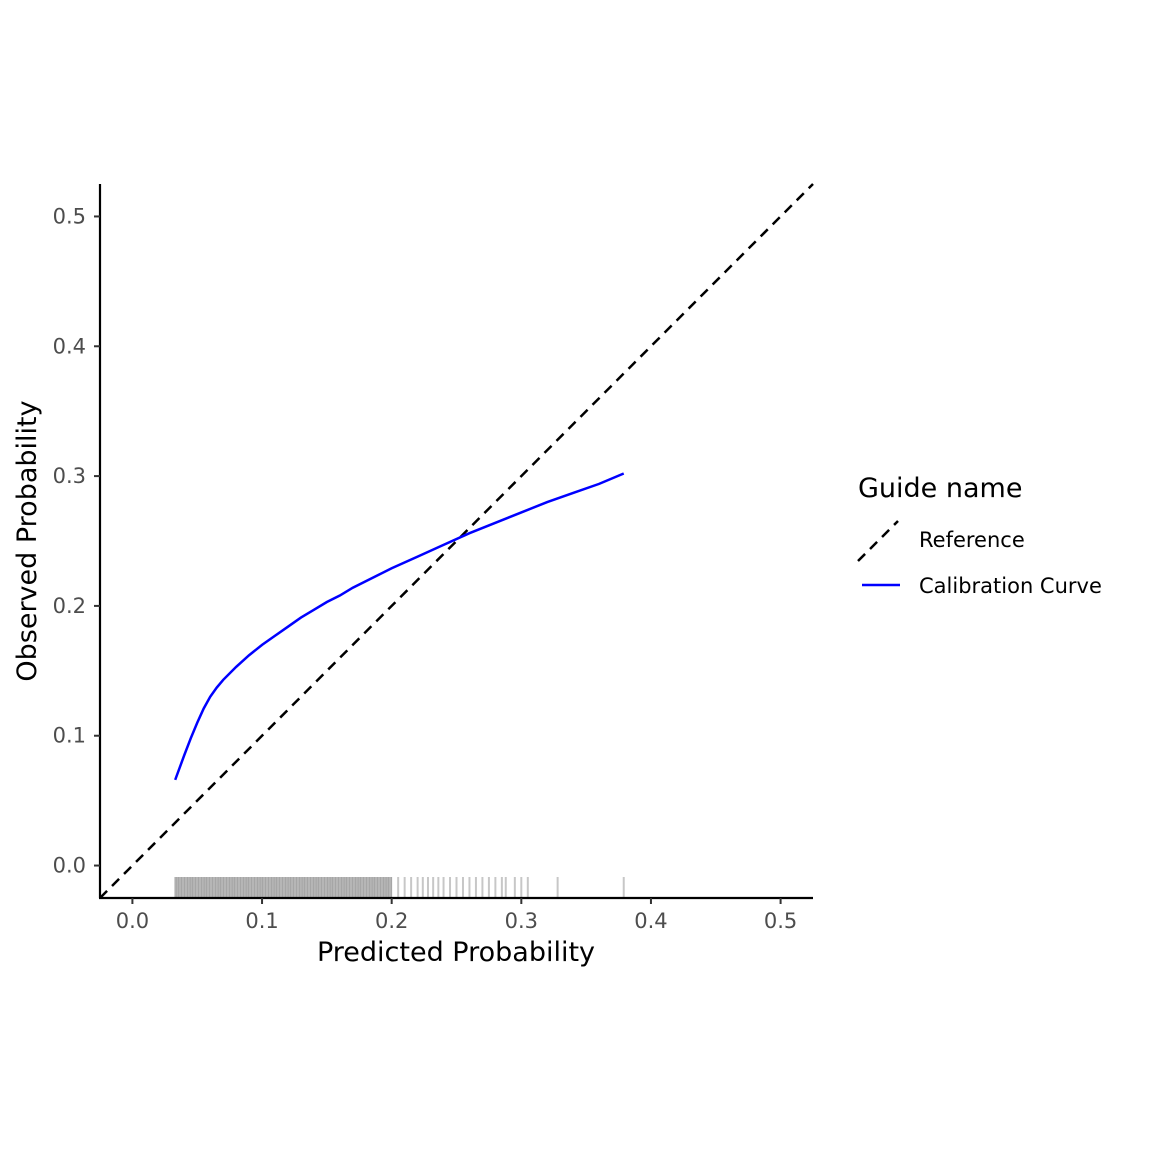 The image size is (1152, 1152). Describe the element at coordinates (650, 921) in the screenshot. I see `x-tick-label: 0.4` at that location.